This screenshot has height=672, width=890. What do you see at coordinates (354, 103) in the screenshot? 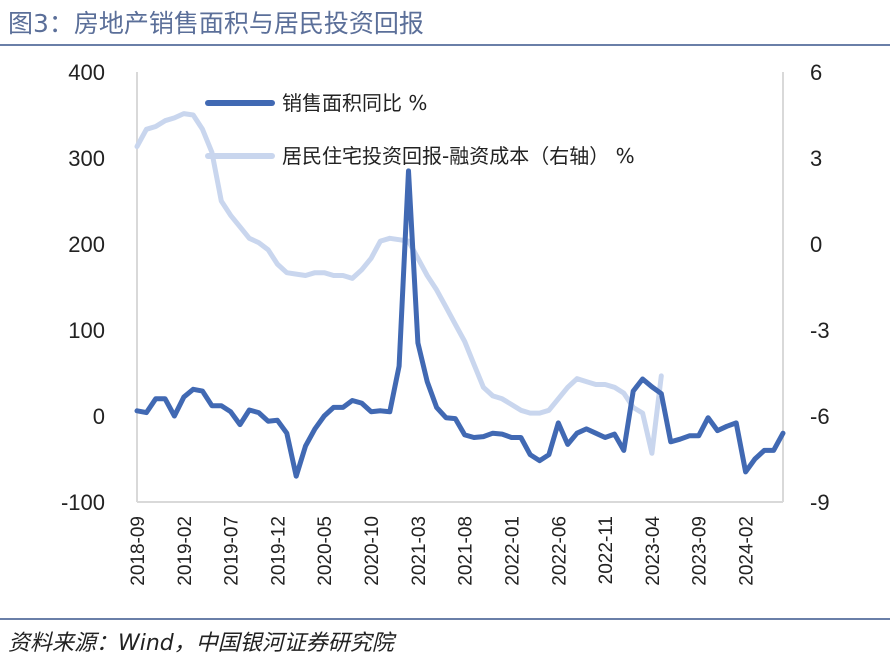
I see `legend-label-sales-area: 销售面积同比 %` at bounding box center [354, 103].